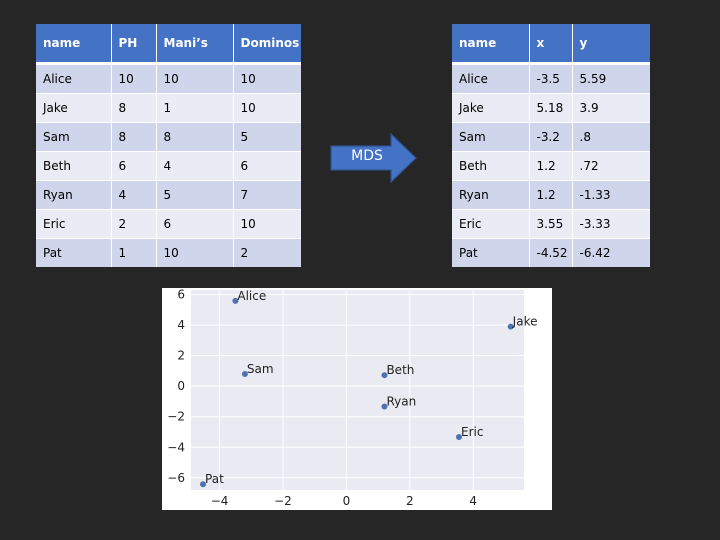  I want to click on table-row: Jake 5.18 3.9, so click(551, 108).